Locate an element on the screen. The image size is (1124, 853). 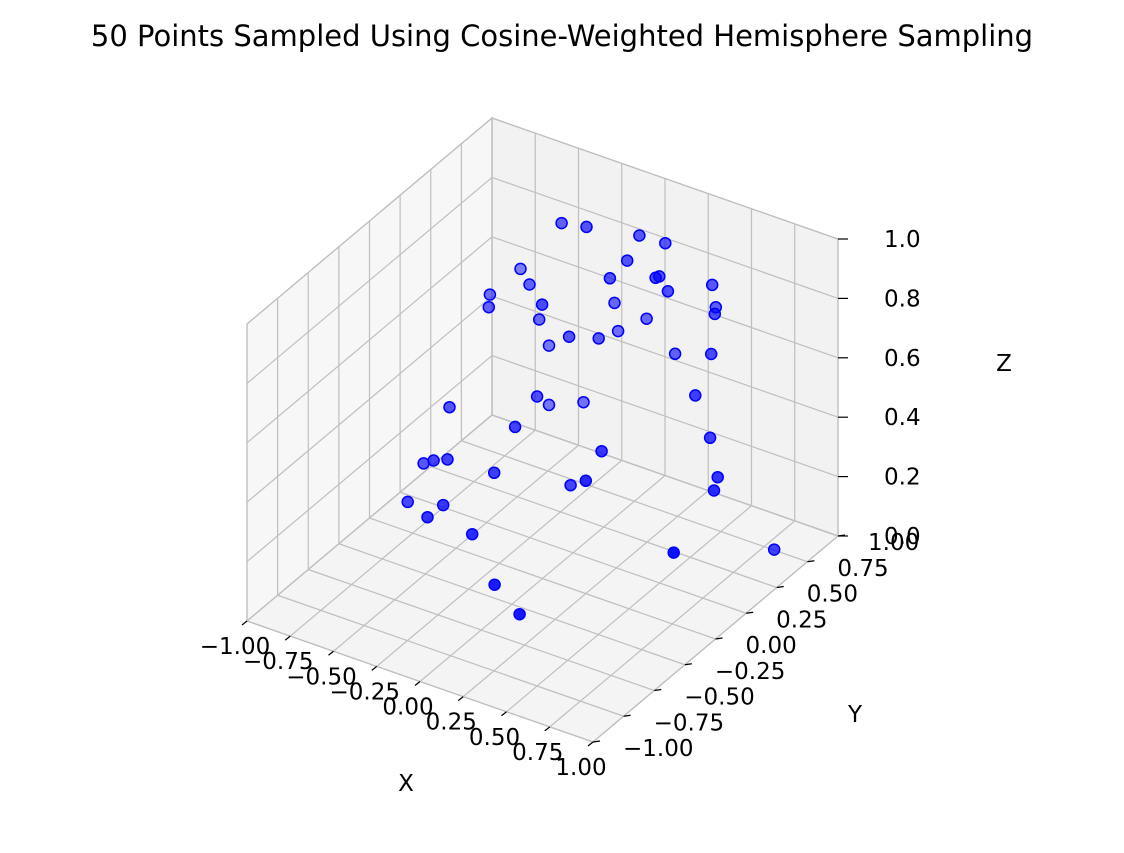
x-axis-label: X is located at coordinates (406, 784).